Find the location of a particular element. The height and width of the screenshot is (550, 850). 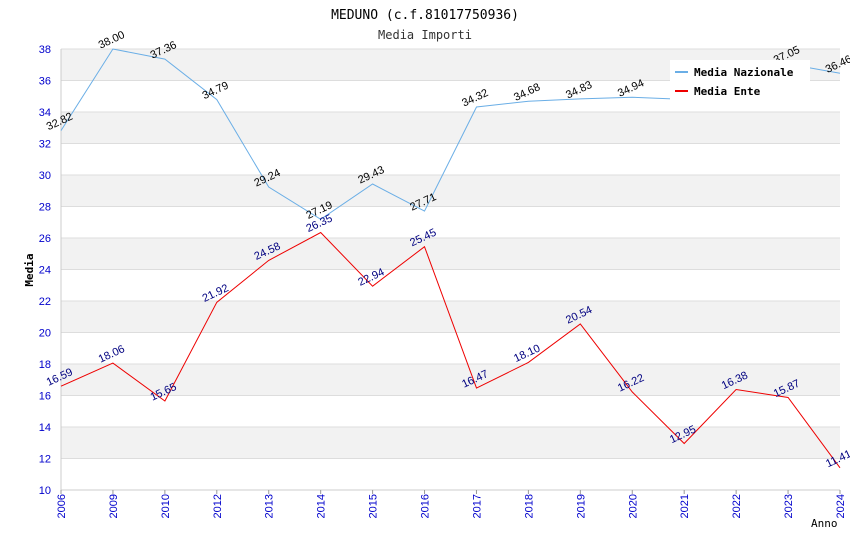

x-tick-label: 2010 is located at coordinates (166, 506).